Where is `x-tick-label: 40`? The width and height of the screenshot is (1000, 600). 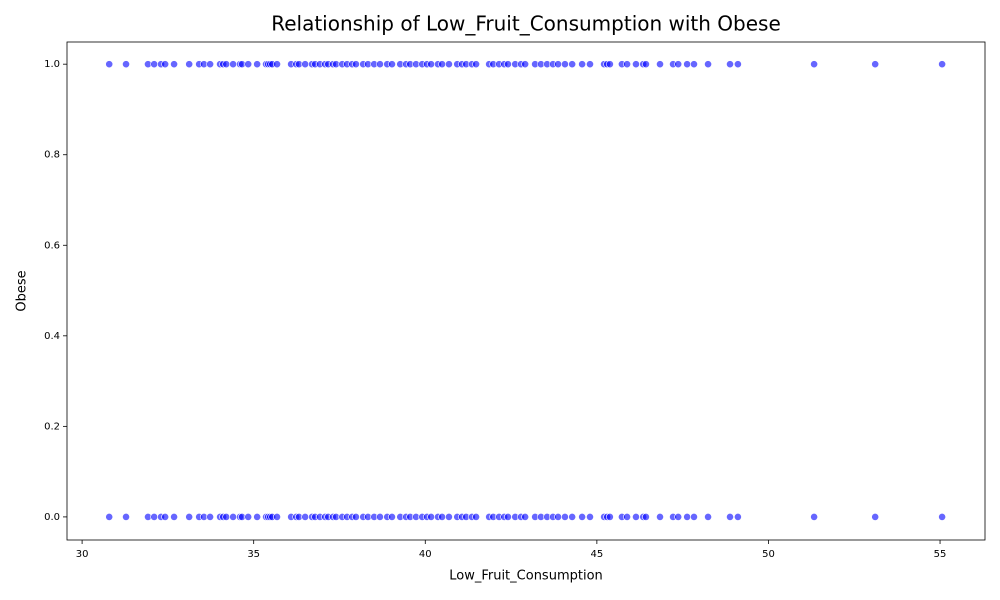 x-tick-label: 40 is located at coordinates (425, 554).